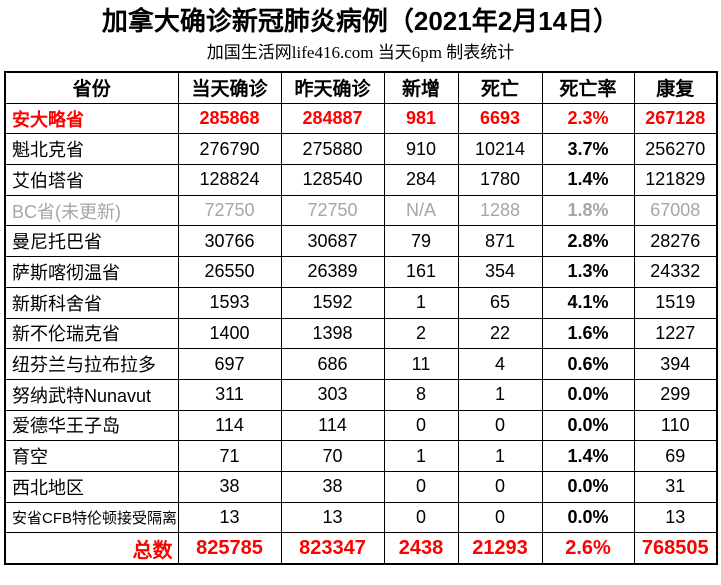 Image resolution: width=721 pixels, height=585 pixels. What do you see at coordinates (500, 180) in the screenshot?
I see `cell-deaths: 1780` at bounding box center [500, 180].